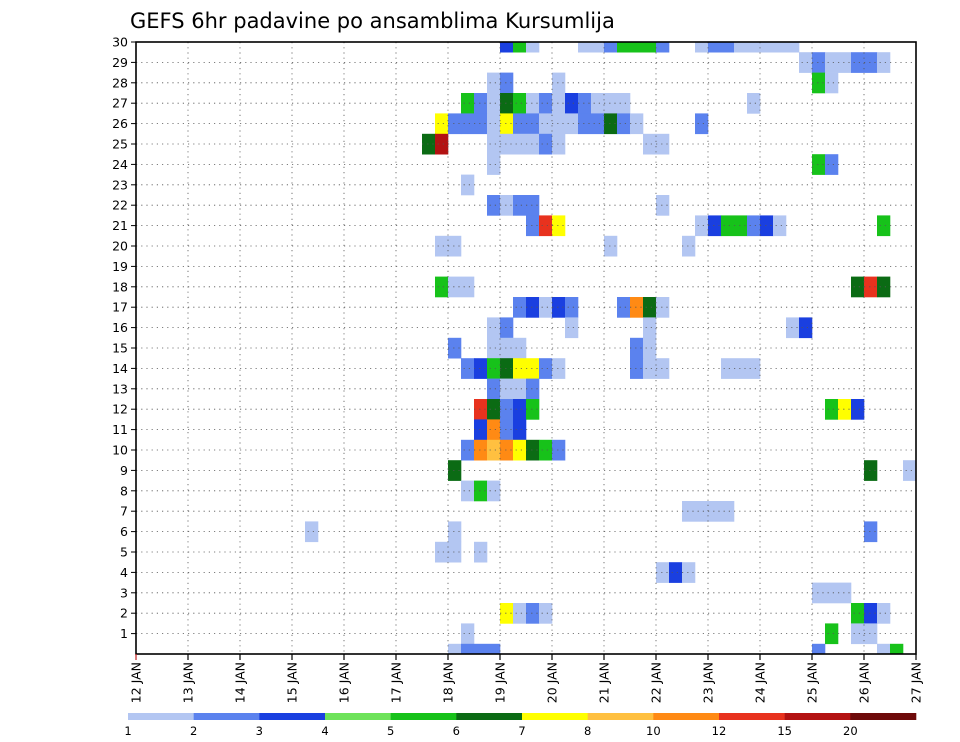 The width and height of the screenshot is (960, 742). What do you see at coordinates (120, 286) in the screenshot?
I see `y-tick-label: 18` at bounding box center [120, 286].